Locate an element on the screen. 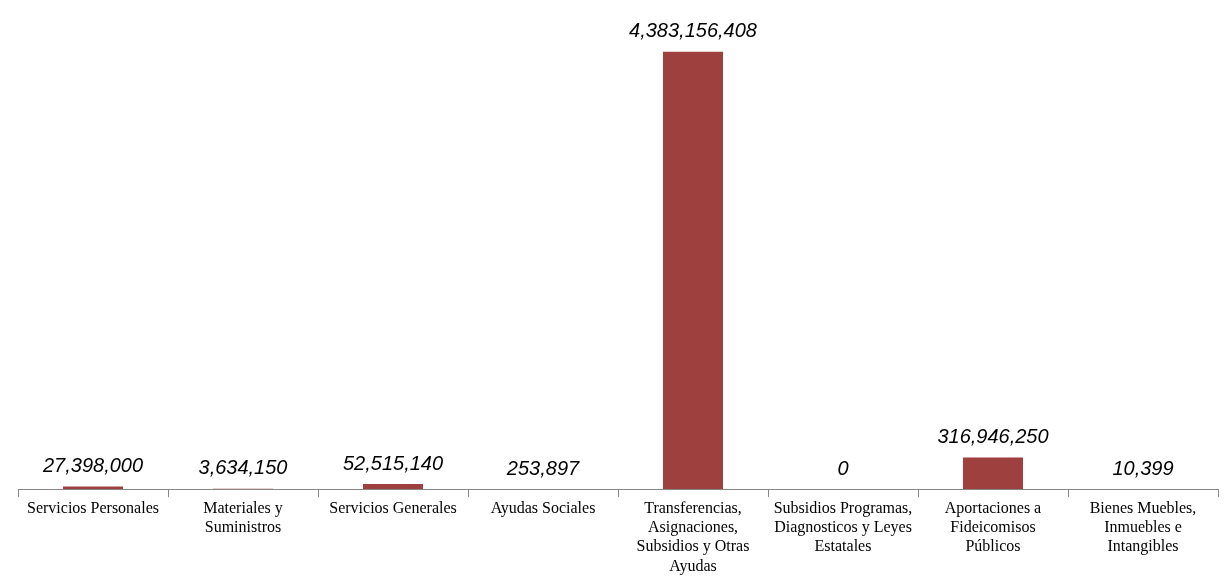 The width and height of the screenshot is (1228, 578). data-label: 4,383,156,408 is located at coordinates (693, 30).